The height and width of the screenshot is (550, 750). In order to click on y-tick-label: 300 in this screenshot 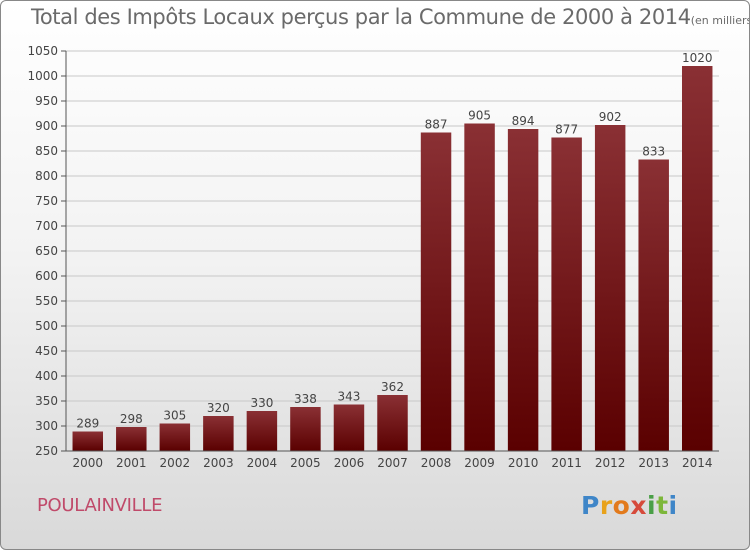, I will do `click(46, 426)`.